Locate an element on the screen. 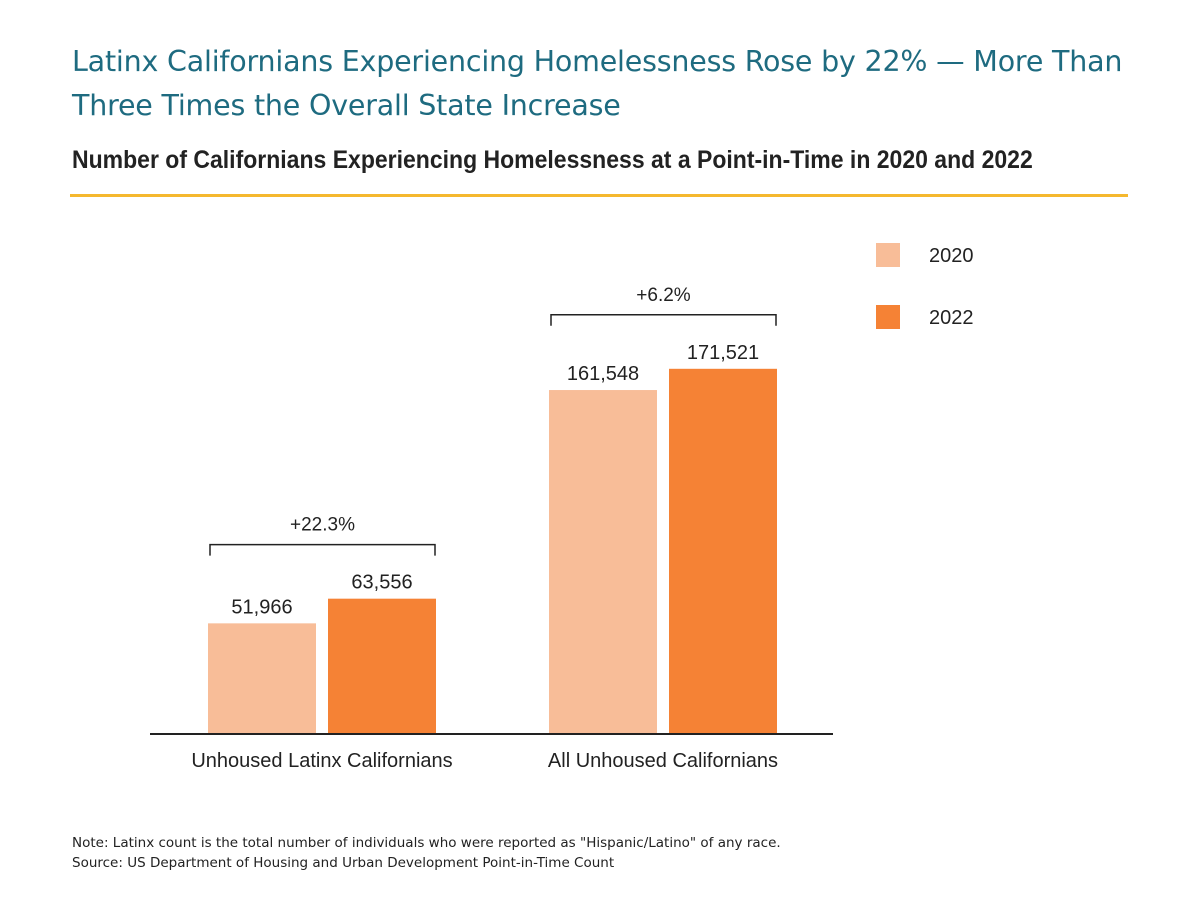 Image resolution: width=1200 pixels, height=900 pixels. change-annotation-group-2: +6.2% is located at coordinates (663, 295).